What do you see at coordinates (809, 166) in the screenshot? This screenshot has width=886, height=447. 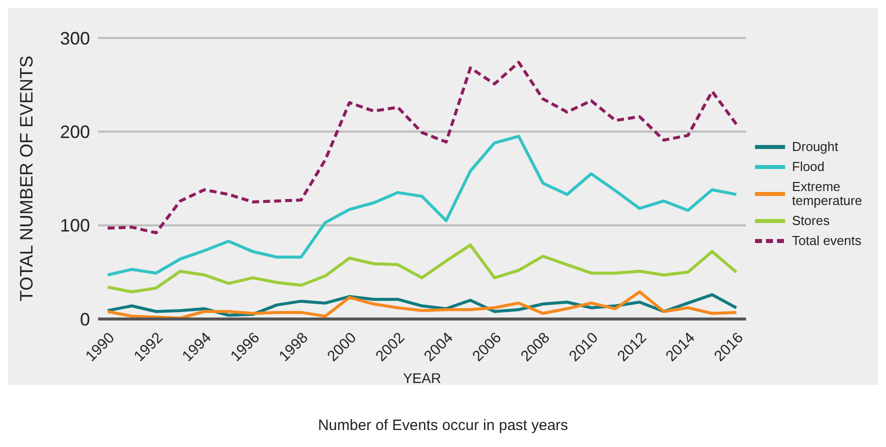 I see `legend-label: Flood` at bounding box center [809, 166].